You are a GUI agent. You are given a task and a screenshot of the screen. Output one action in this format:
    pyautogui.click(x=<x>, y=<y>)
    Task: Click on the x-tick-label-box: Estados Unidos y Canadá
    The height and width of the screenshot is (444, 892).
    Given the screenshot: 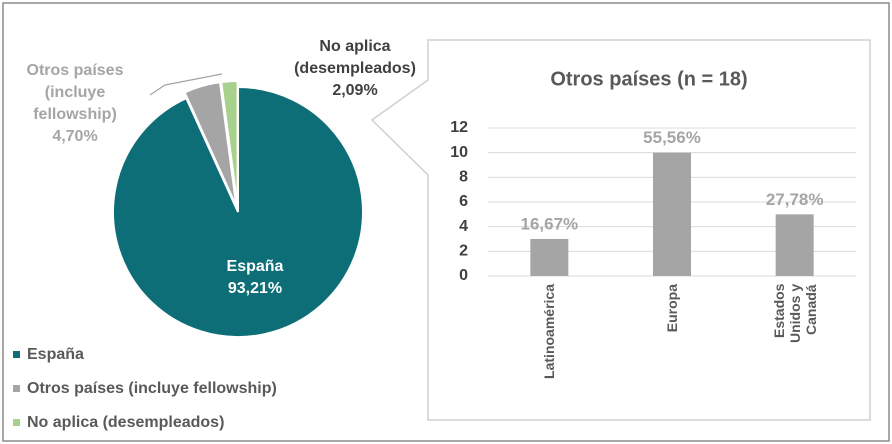 What is the action you would take?
    pyautogui.click(x=795, y=320)
    